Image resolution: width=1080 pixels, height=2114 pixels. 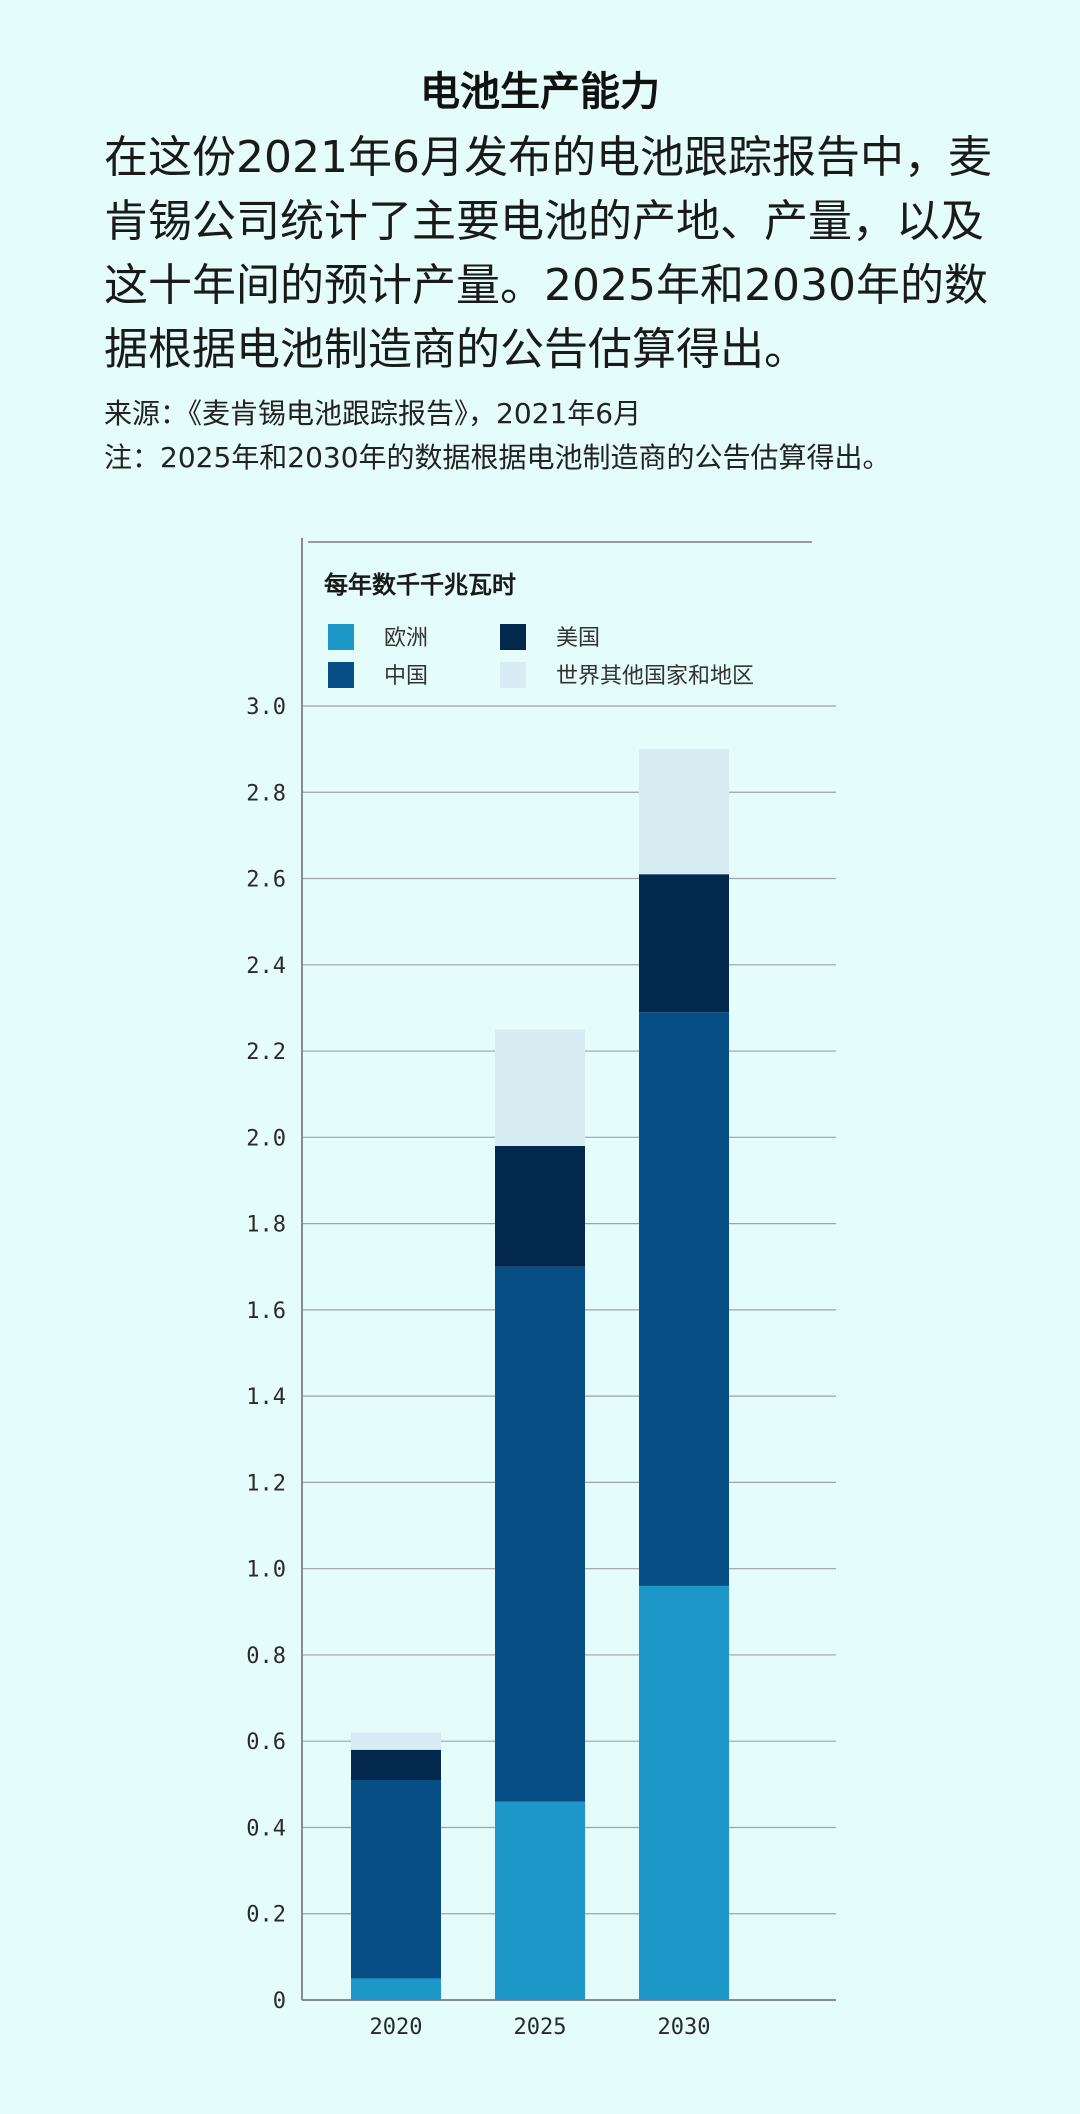 What do you see at coordinates (266, 707) in the screenshot?
I see `y-tick-label: 3.0` at bounding box center [266, 707].